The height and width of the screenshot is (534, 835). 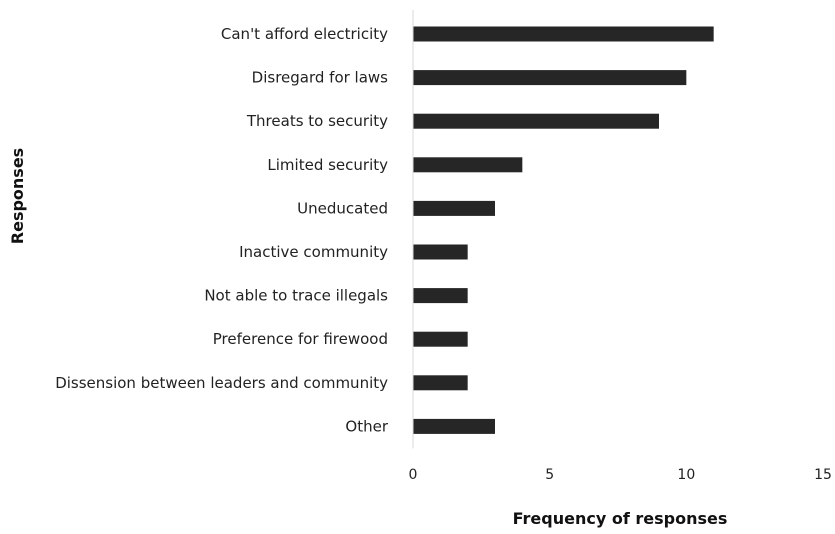 What do you see at coordinates (317, 121) in the screenshot?
I see `category-label-threats-to-security: Threats to security` at bounding box center [317, 121].